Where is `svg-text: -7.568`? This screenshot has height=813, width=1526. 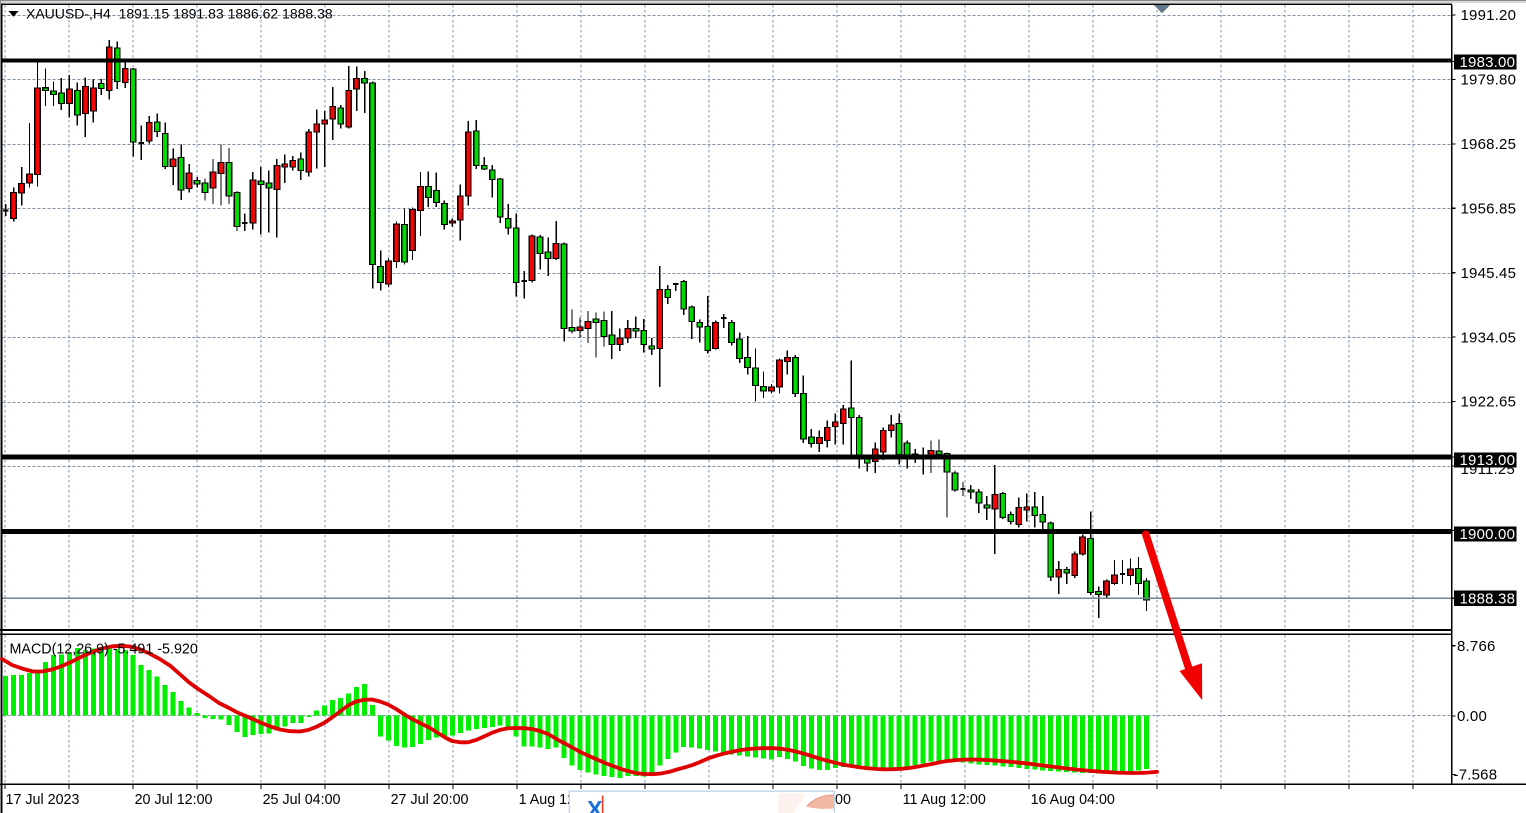
svg-text: -7.568 is located at coordinates (1476, 775).